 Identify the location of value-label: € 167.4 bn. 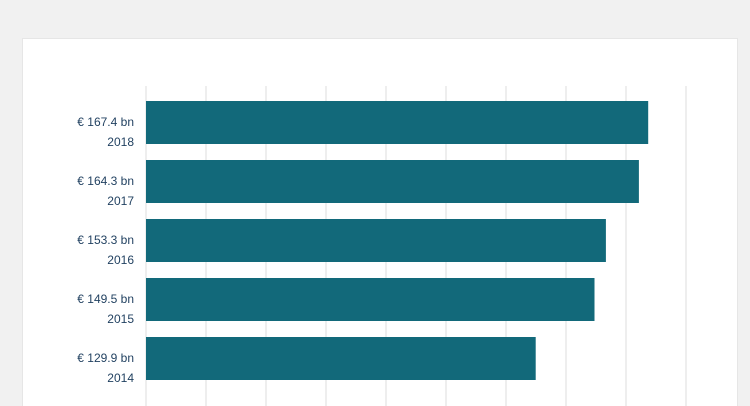
(105, 122).